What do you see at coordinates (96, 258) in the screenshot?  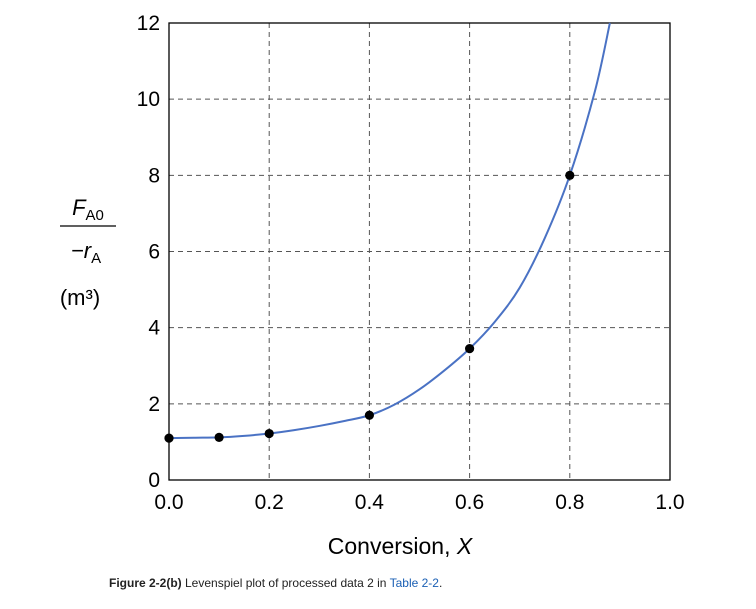 I see `y-axis-denominator-sub: A` at bounding box center [96, 258].